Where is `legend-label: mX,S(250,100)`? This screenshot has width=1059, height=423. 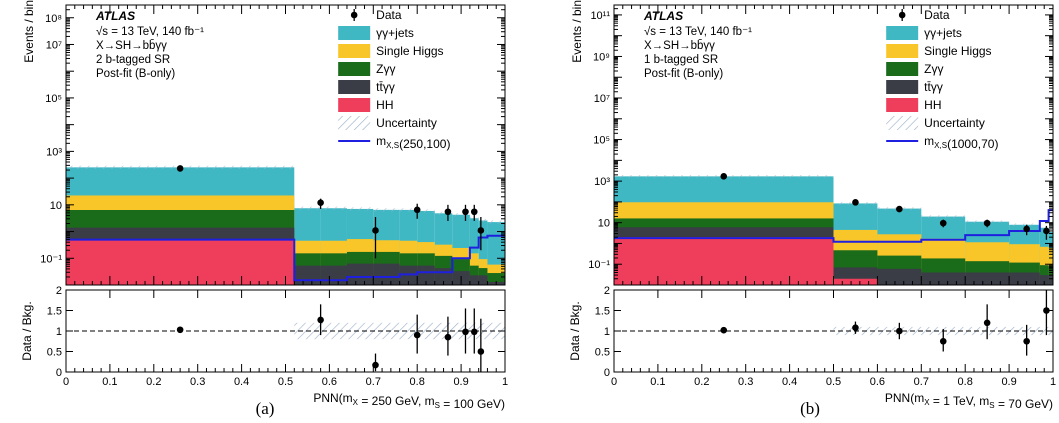 legend-label: mX,S(250,100) is located at coordinates (413, 142).